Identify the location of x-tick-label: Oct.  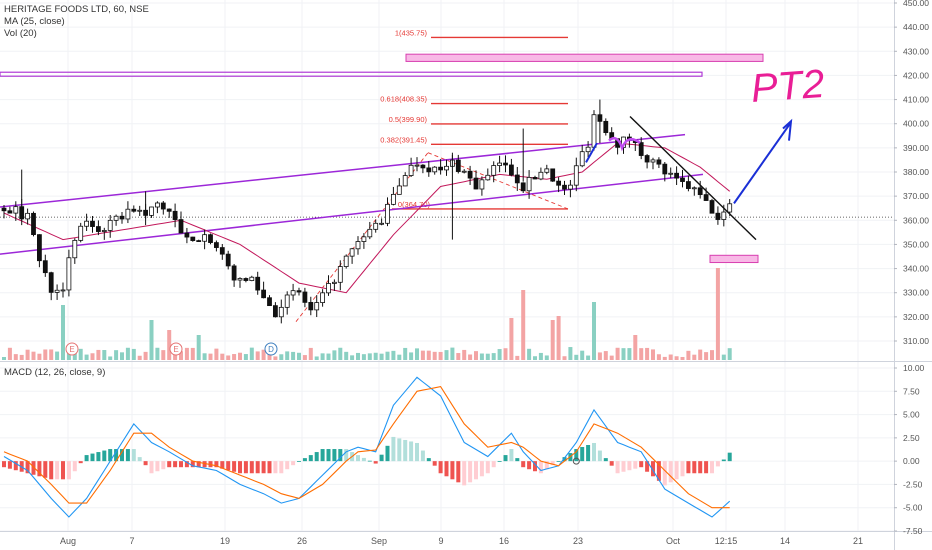
(673, 541).